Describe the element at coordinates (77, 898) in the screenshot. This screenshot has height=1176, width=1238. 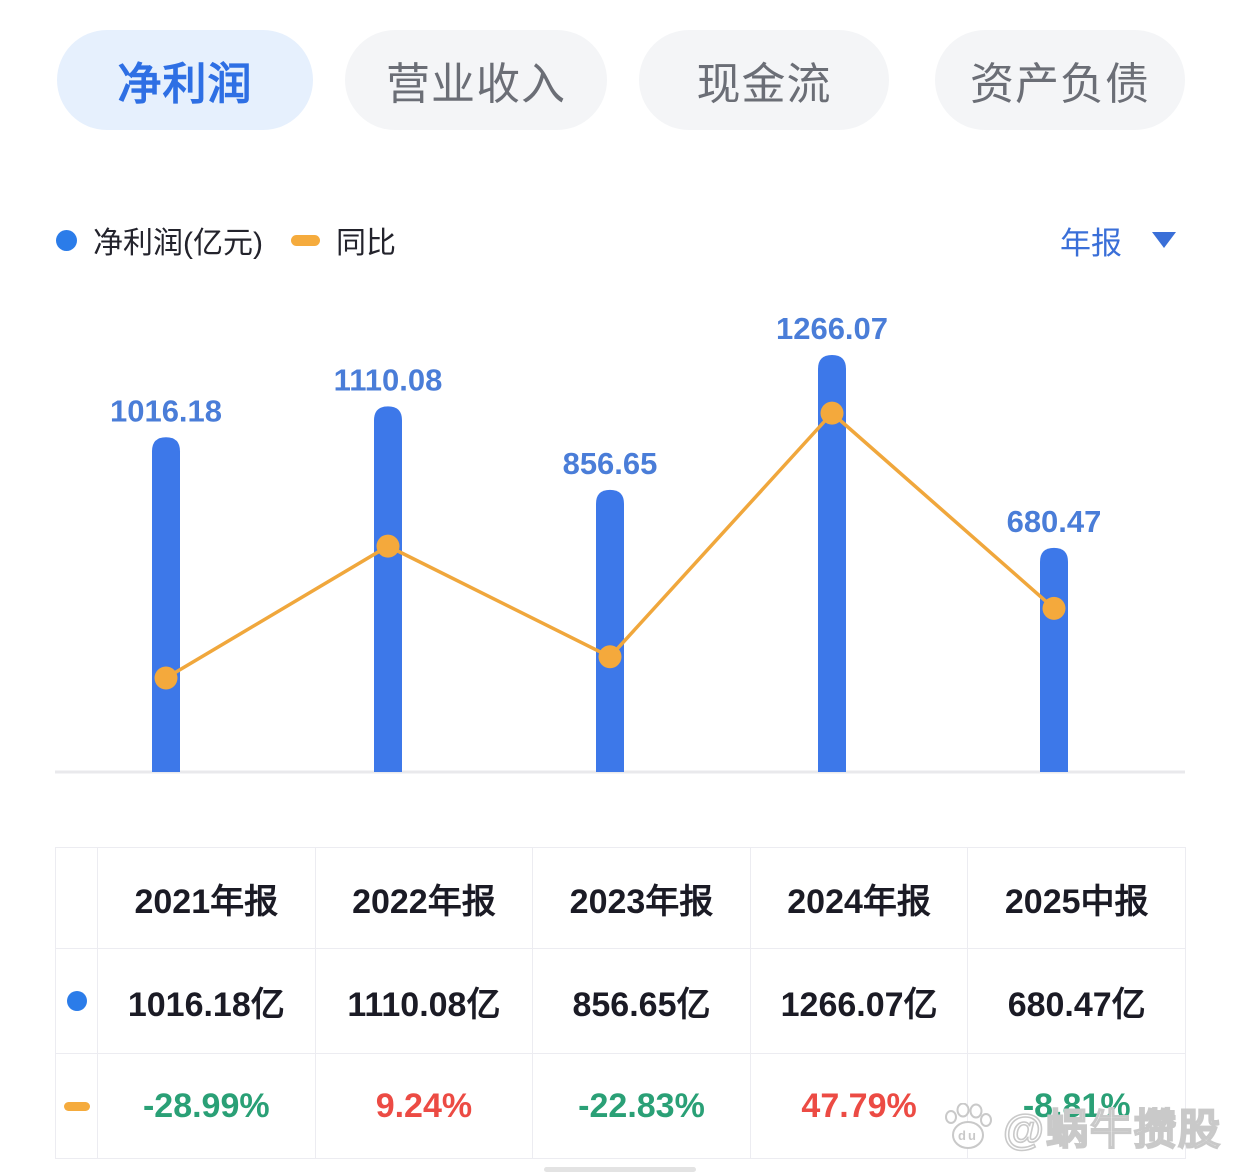
I see `table-corner-cell` at that location.